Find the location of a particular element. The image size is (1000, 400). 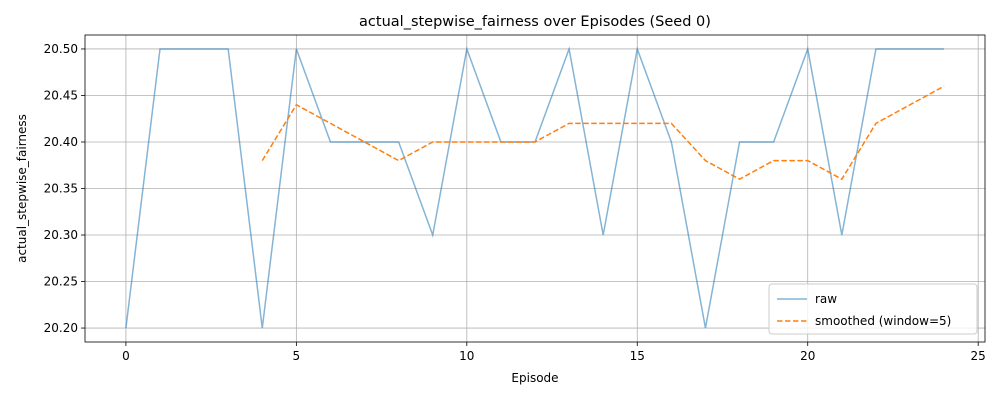

legend-label-raw: raw is located at coordinates (826, 299).